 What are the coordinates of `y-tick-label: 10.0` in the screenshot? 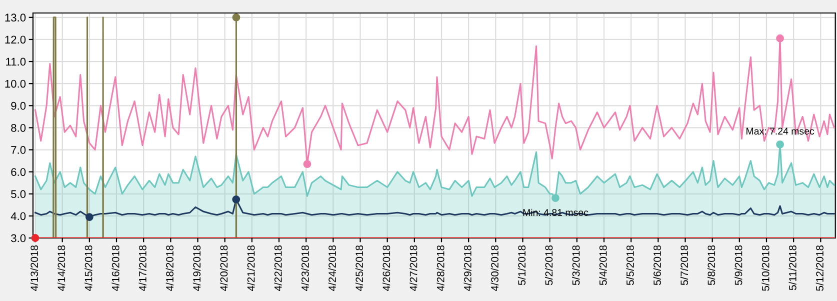 It's located at (15, 84).